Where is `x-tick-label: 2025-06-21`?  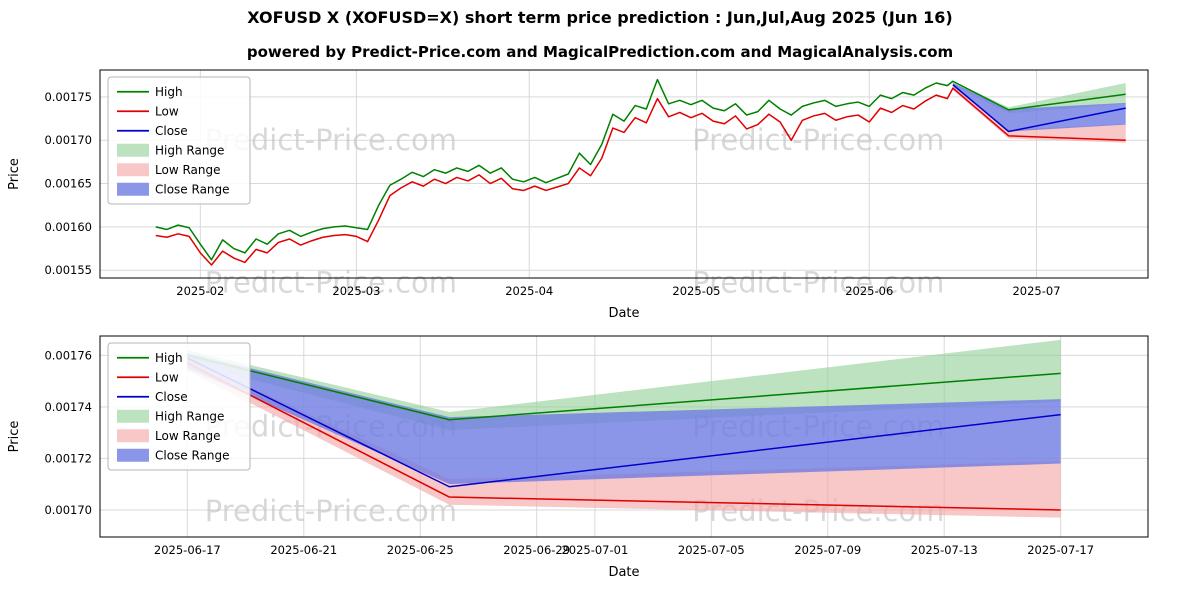
x-tick-label: 2025-06-21 is located at coordinates (303, 550).